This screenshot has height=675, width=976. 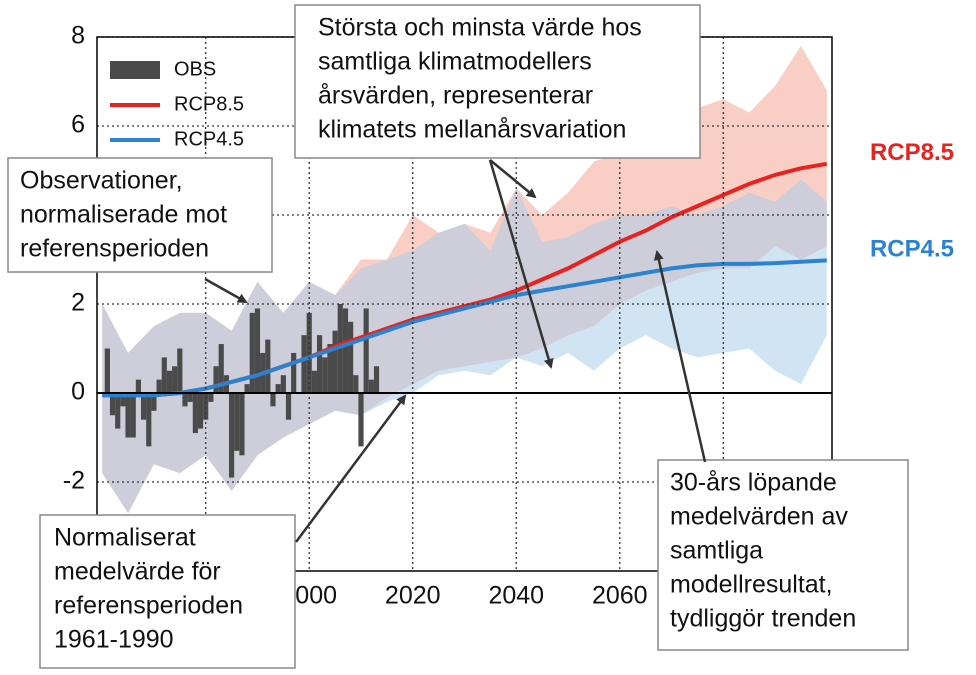 I want to click on annotation-text: modellresultat,, so click(x=751, y=585).